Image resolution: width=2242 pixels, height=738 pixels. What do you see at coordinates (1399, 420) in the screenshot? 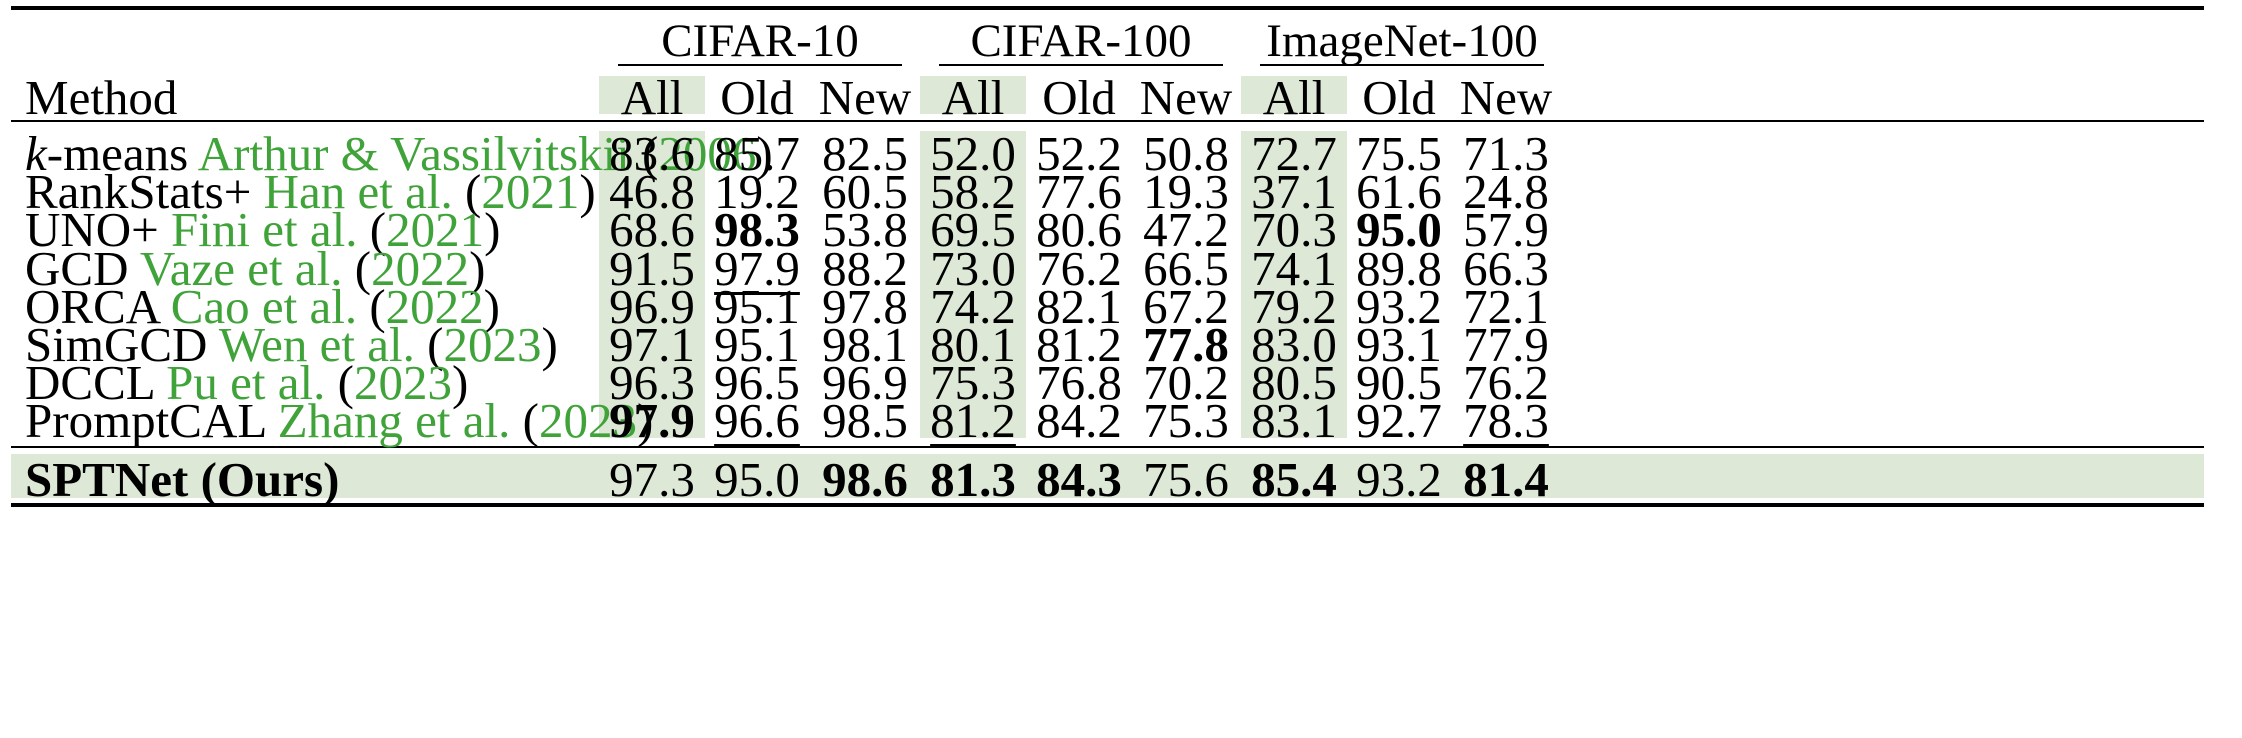
I see `table-cell-text: 92.7` at bounding box center [1399, 420].